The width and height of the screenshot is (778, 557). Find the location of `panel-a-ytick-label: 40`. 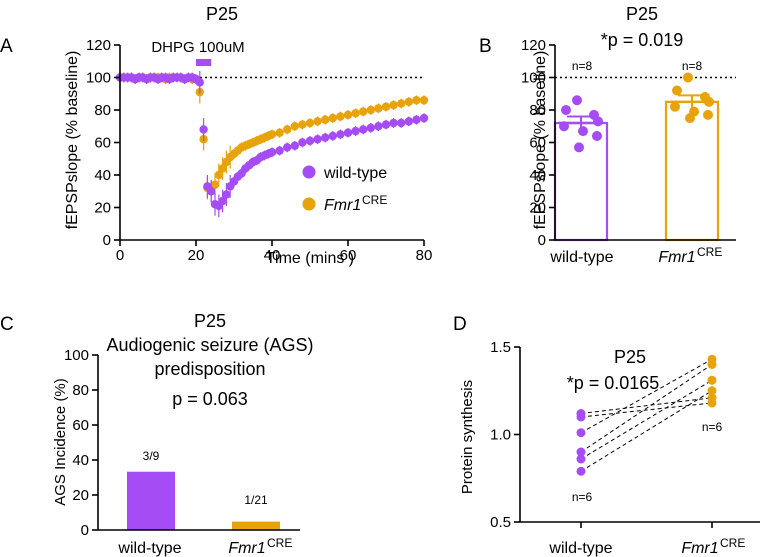

panel-a-ytick-label: 40 is located at coordinates (102, 175).